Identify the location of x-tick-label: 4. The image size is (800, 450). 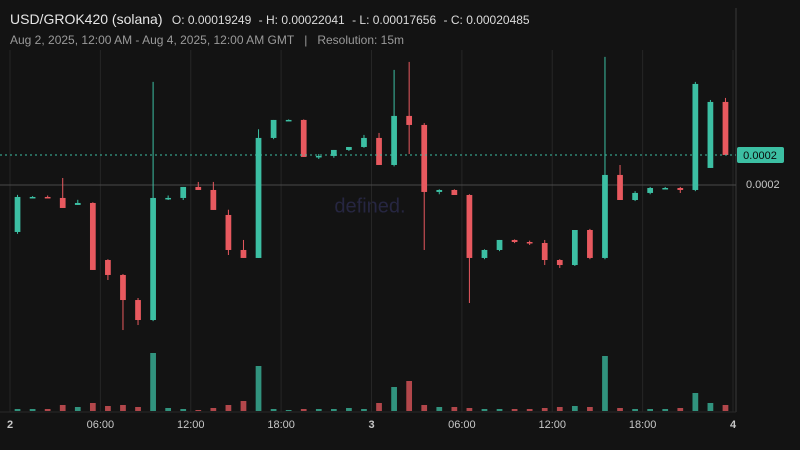
(733, 425).